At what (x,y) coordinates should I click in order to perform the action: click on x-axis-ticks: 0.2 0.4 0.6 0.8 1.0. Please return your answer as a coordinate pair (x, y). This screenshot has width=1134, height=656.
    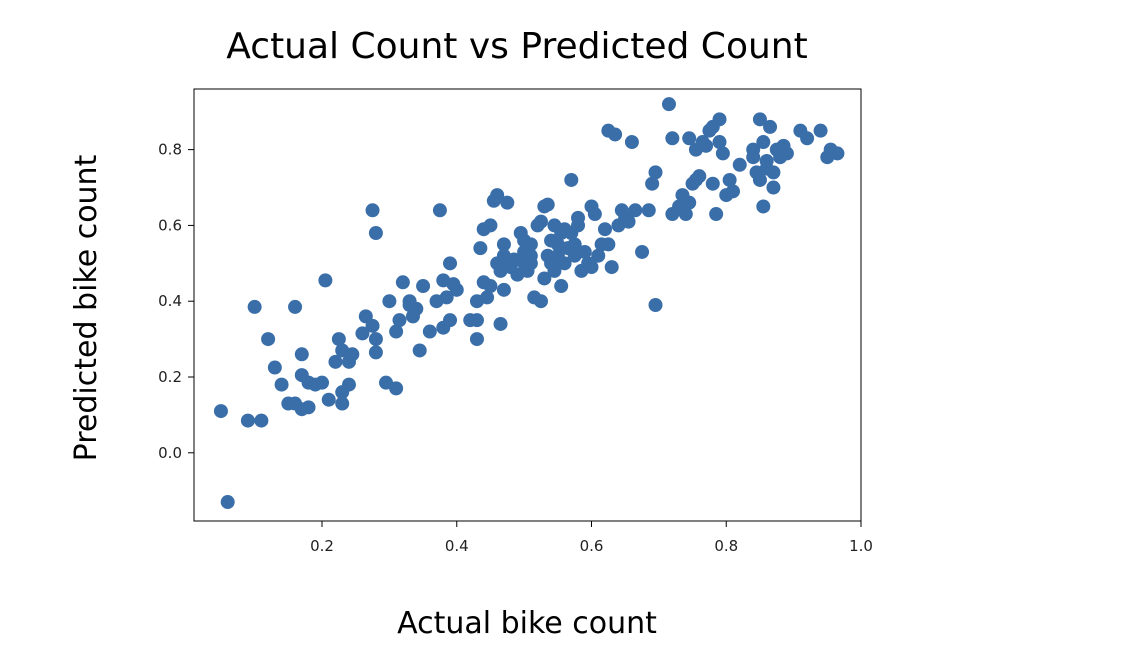
    Looking at the image, I should click on (591, 538).